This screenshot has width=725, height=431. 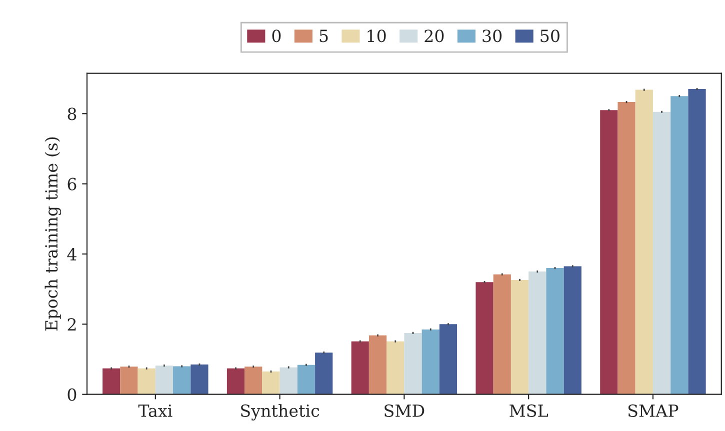 What do you see at coordinates (492, 36) in the screenshot?
I see `legend-label: 30` at bounding box center [492, 36].